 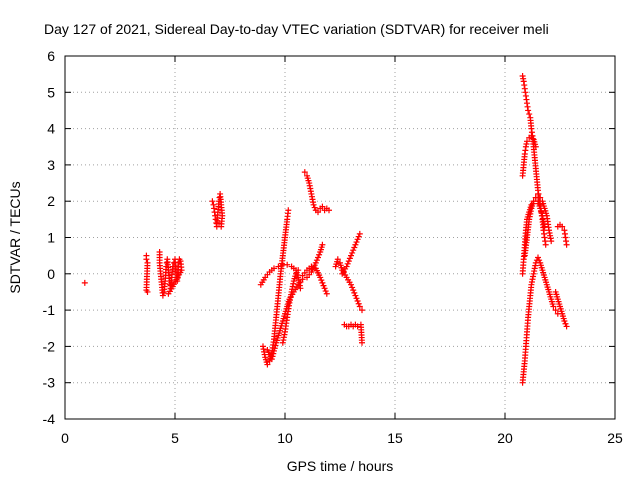 What do you see at coordinates (533, 235) in the screenshot?
I see `series-arc-21h-low` at bounding box center [533, 235].